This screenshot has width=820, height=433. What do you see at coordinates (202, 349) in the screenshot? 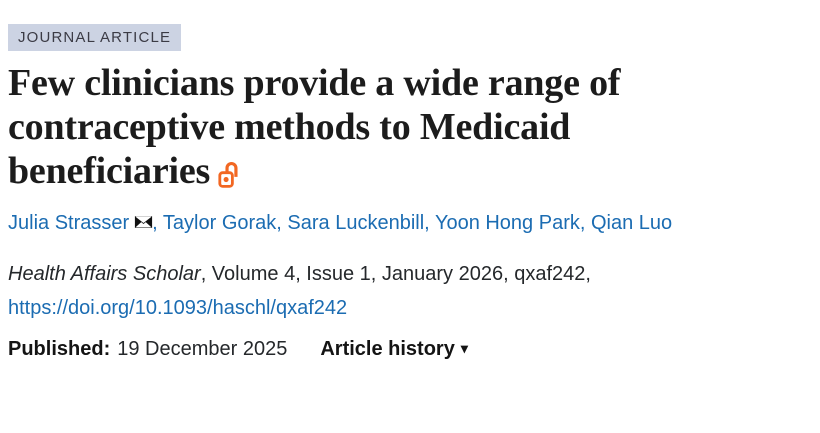
I see `published-date: 19 December 2025` at bounding box center [202, 349].